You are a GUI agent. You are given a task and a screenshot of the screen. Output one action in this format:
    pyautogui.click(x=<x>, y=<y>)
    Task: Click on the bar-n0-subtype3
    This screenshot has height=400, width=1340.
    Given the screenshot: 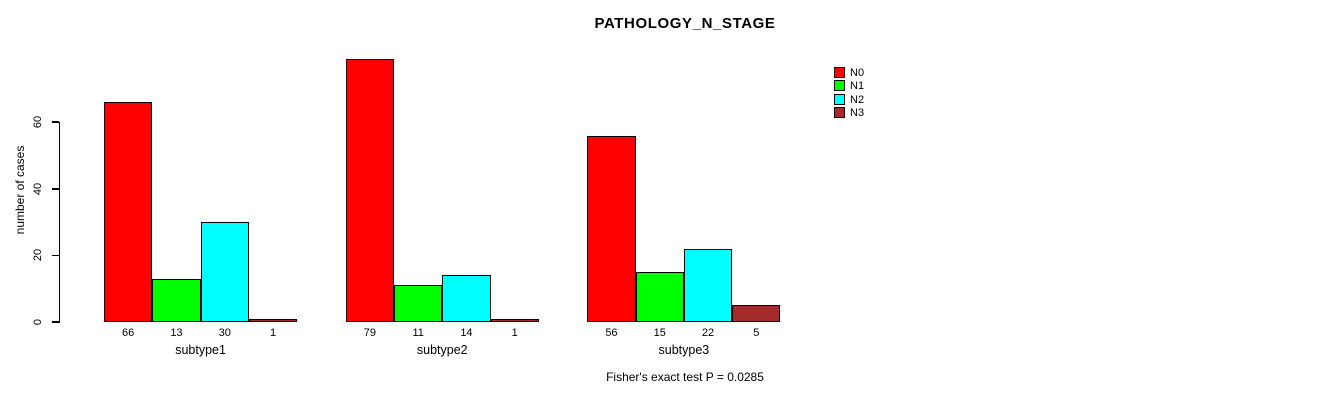 What is the action you would take?
    pyautogui.click(x=611, y=228)
    